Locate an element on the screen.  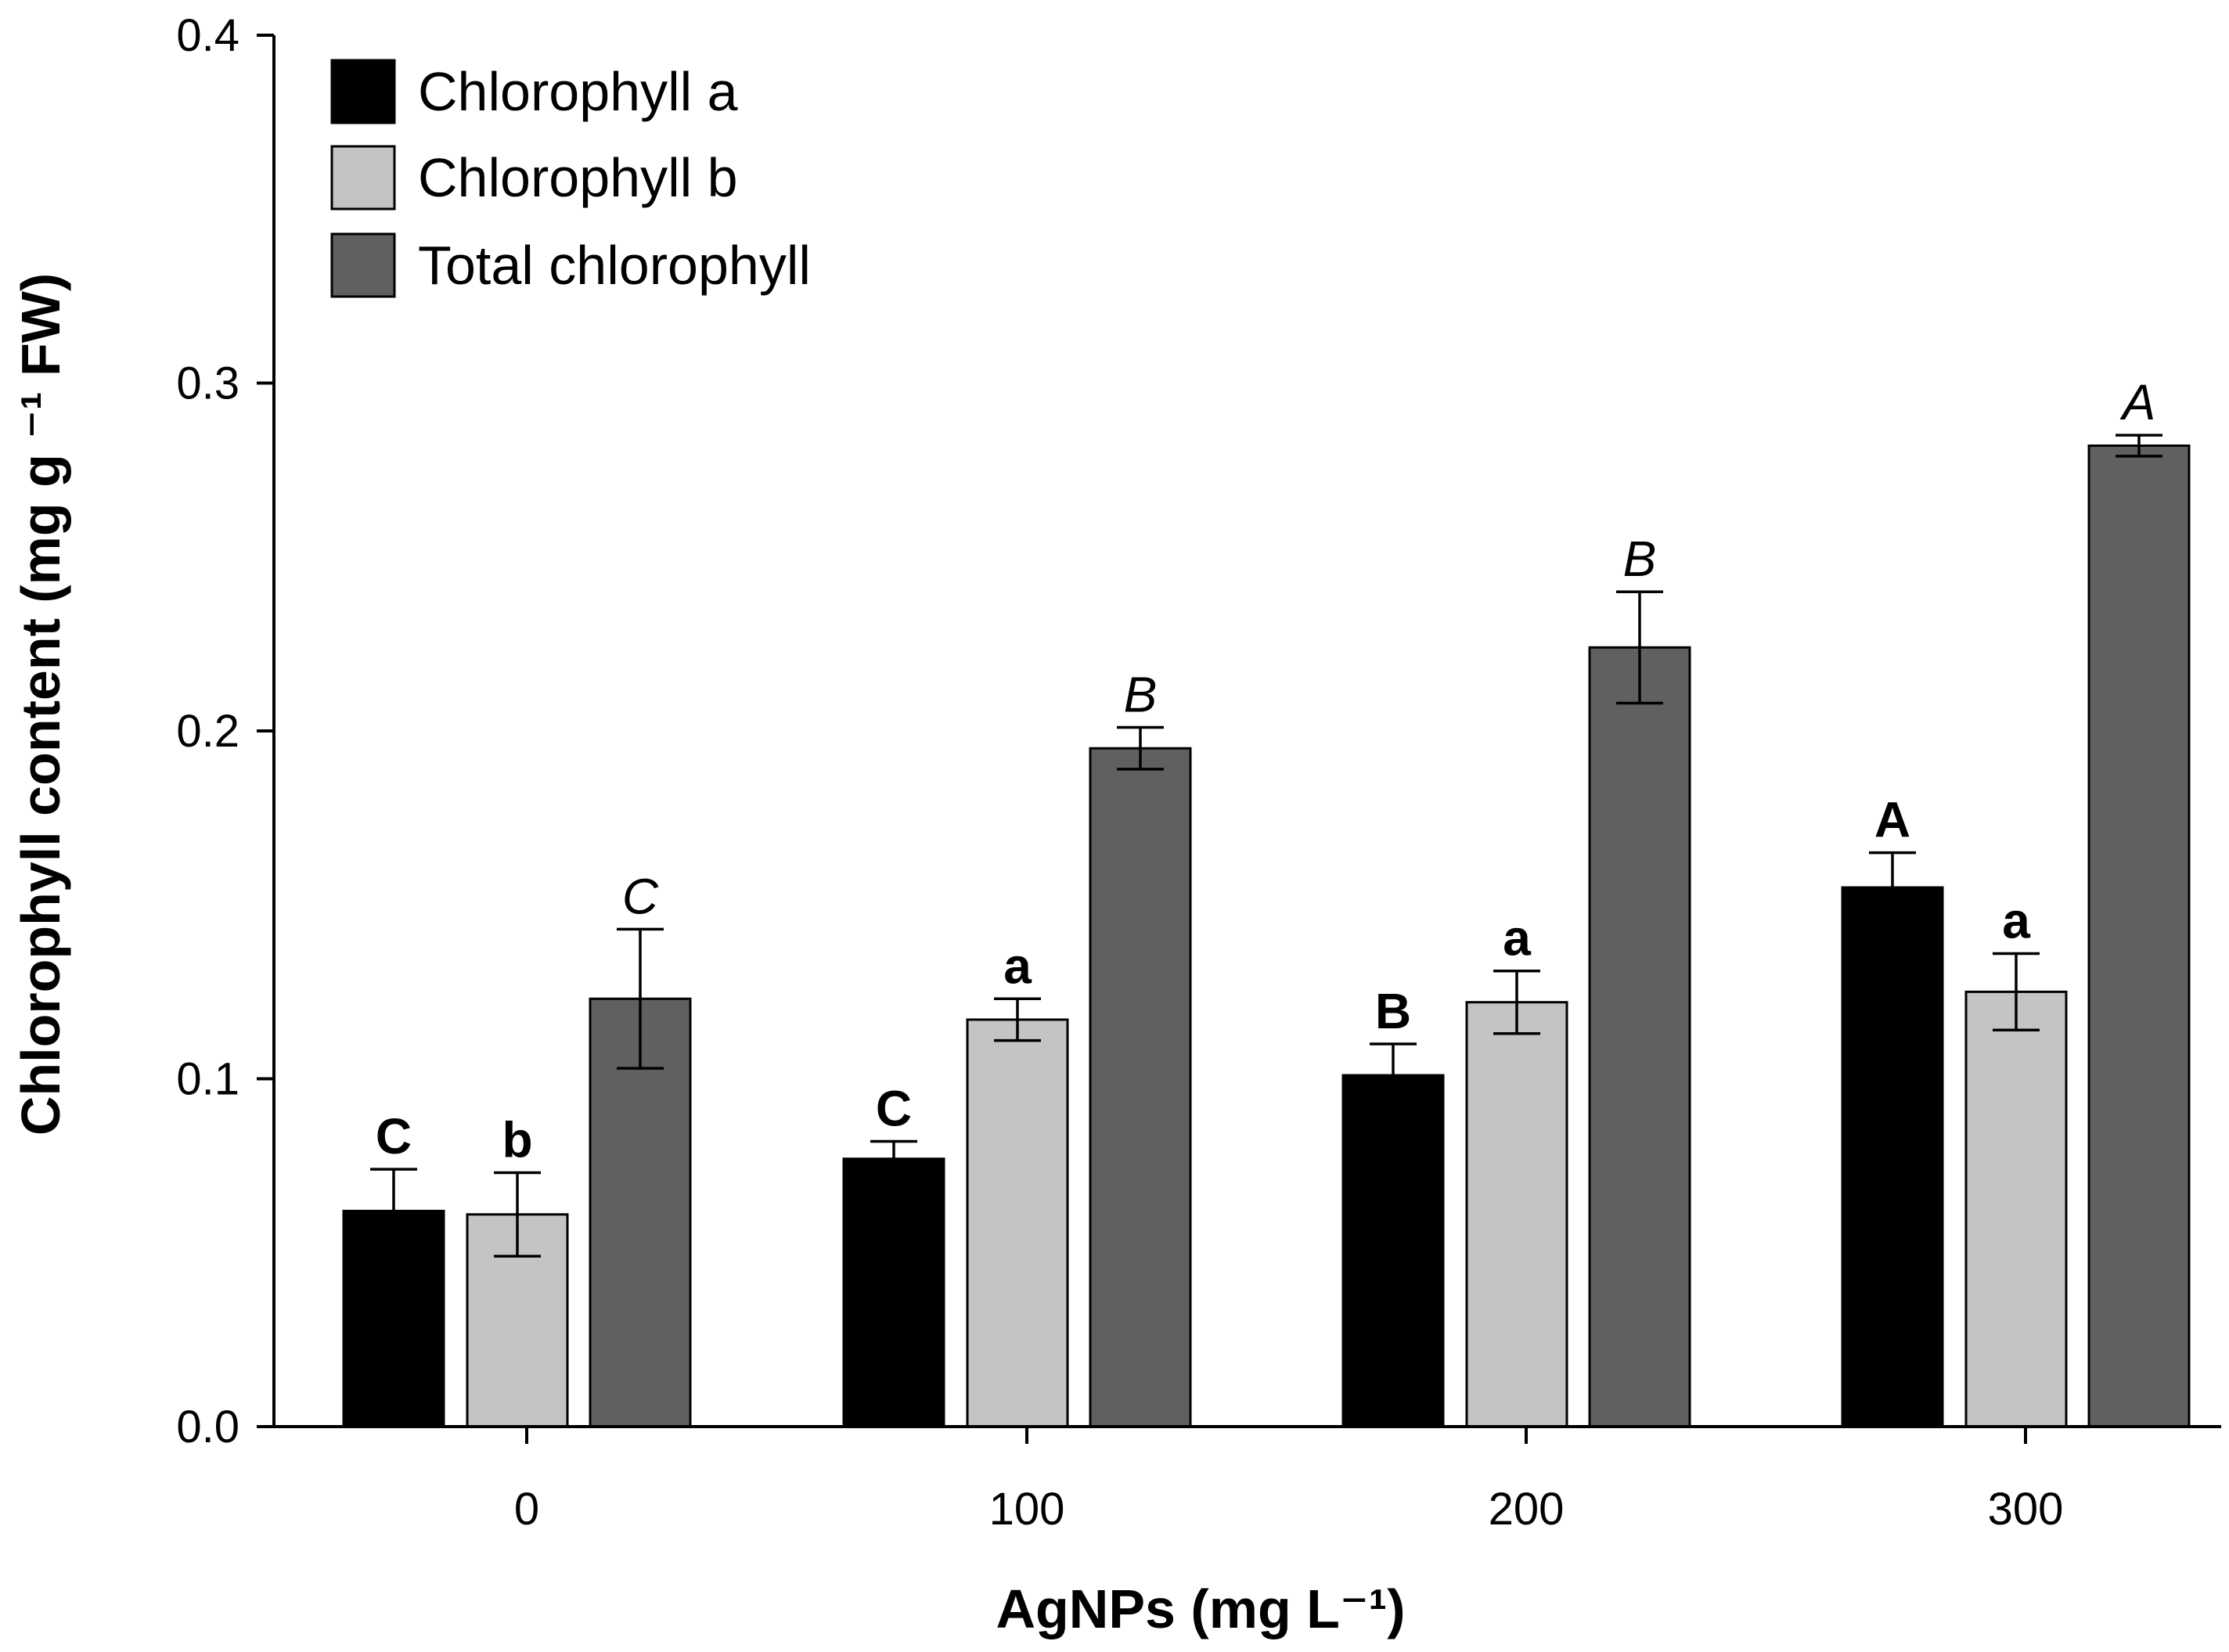
legend-item-chlorophyll-a: Chlorophyll a is located at coordinates (534, 91).